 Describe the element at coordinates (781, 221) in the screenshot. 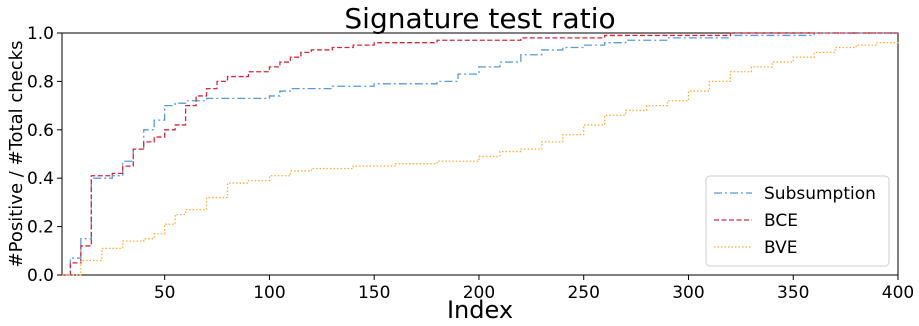

I see `legend-label-bce: BCE` at that location.